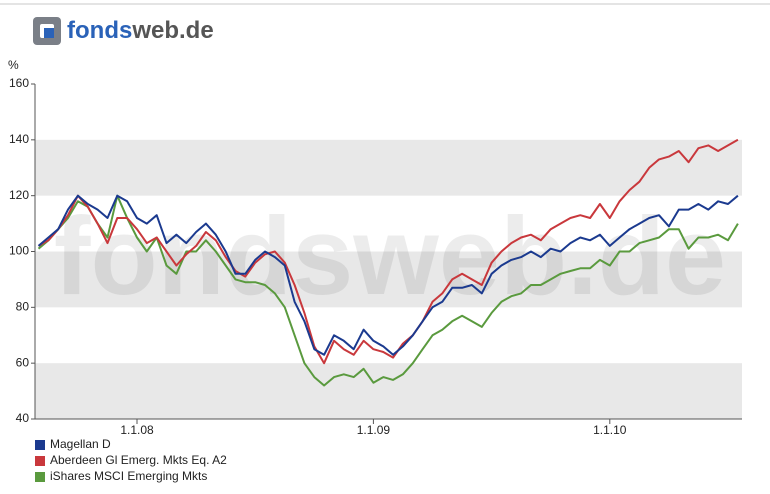 The height and width of the screenshot is (494, 770). I want to click on legend-label: iShares MSCI Emerging Mkts, so click(128, 476).